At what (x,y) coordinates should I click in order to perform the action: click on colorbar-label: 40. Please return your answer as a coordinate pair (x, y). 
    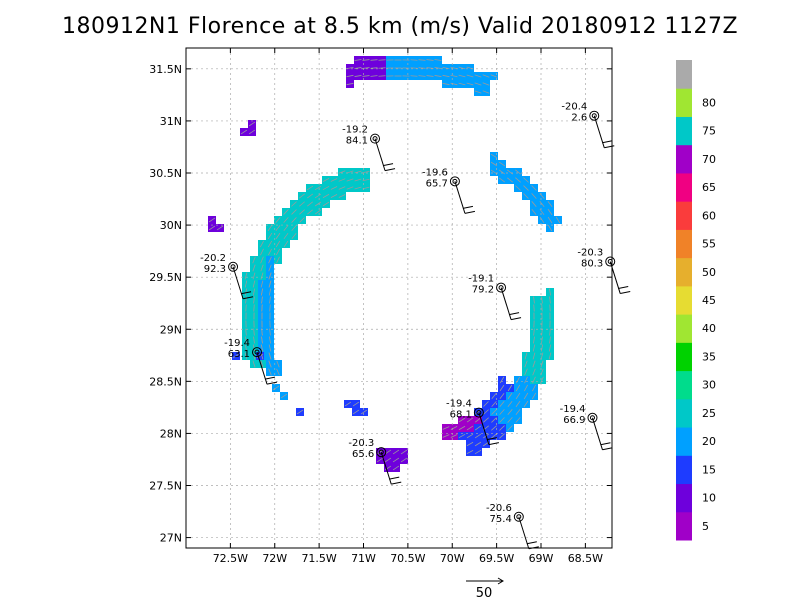
    Looking at the image, I should click on (709, 328).